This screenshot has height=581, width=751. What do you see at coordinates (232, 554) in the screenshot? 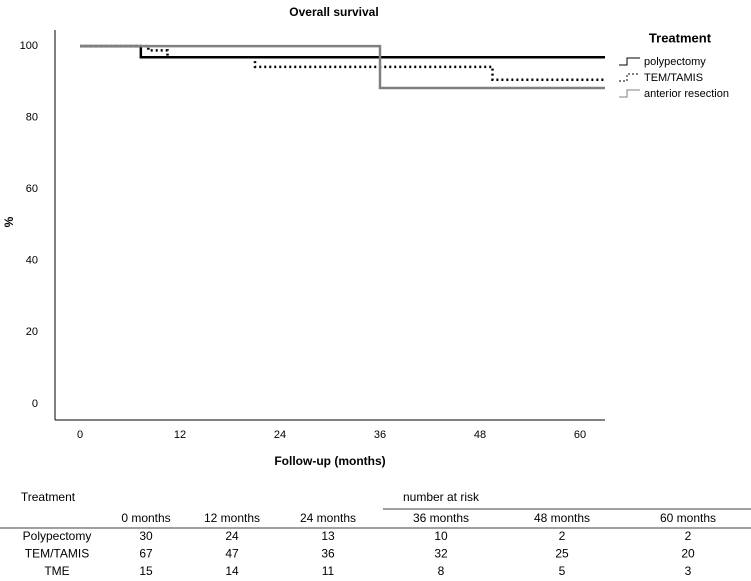
I see `table-cell: 47` at bounding box center [232, 554].